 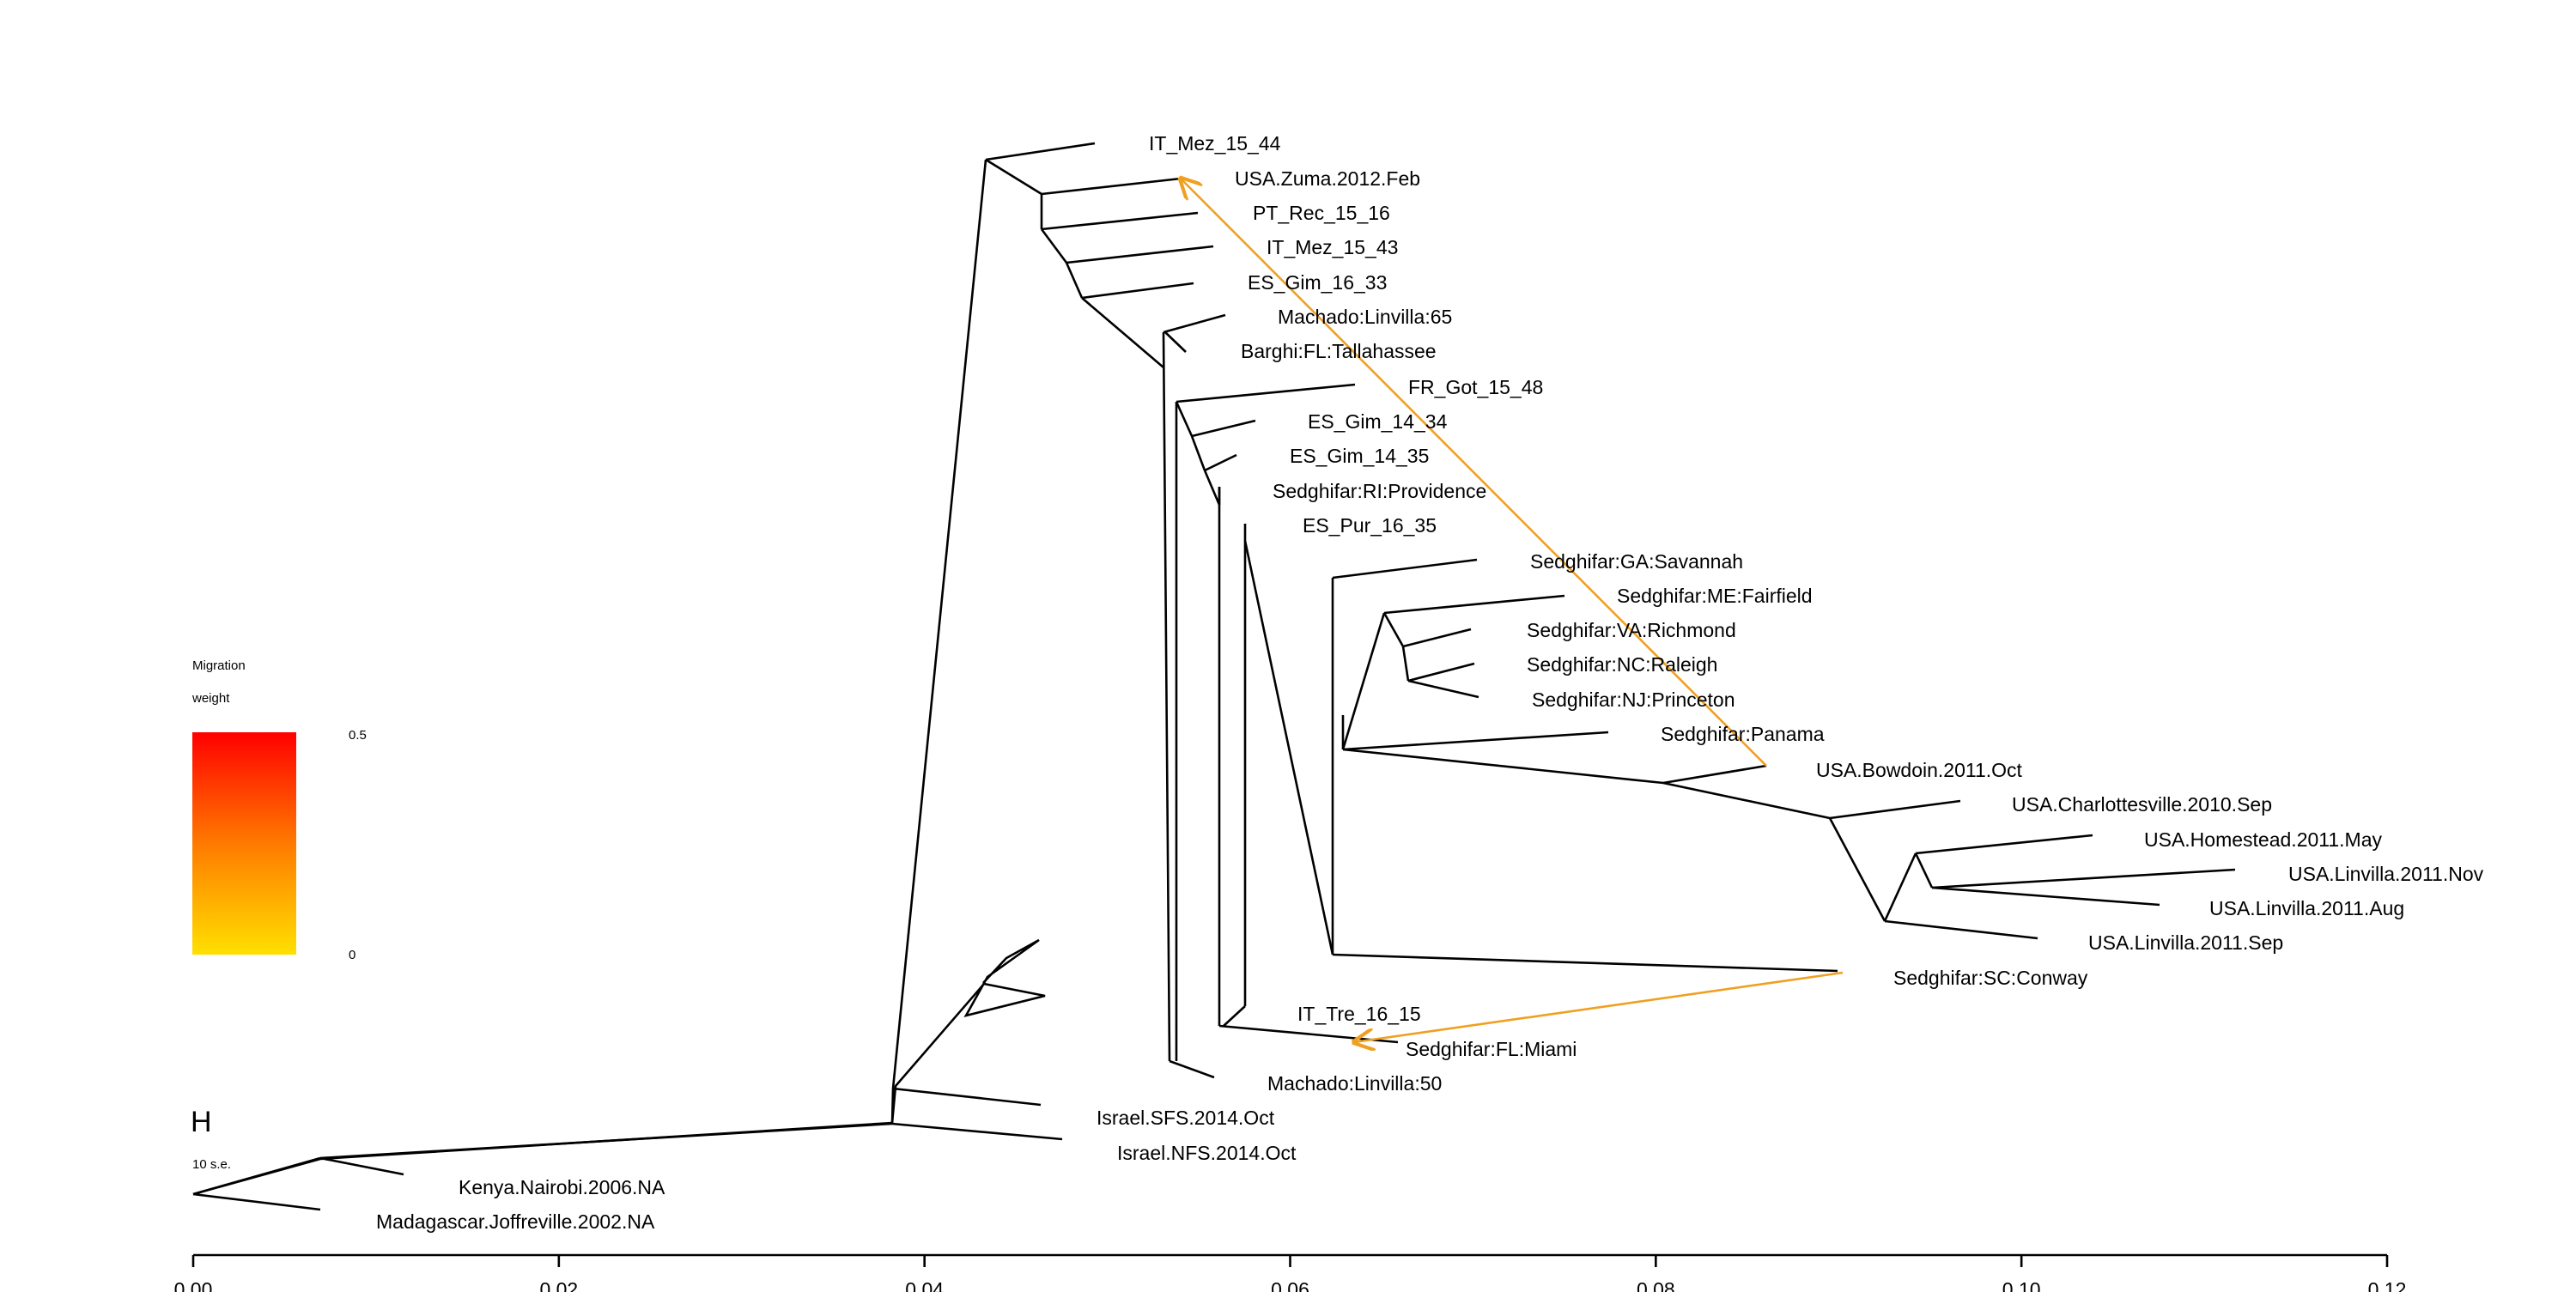 I want to click on branch-israel-nfs, so click(x=977, y=1131).